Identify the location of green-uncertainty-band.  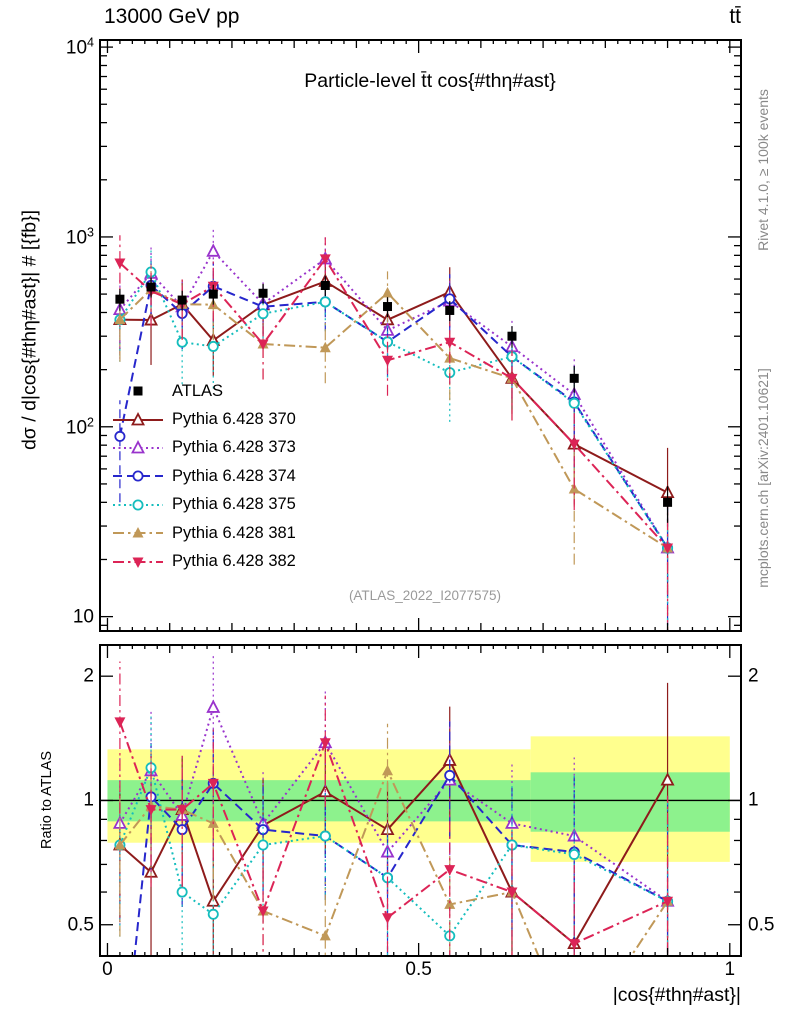
(630, 802).